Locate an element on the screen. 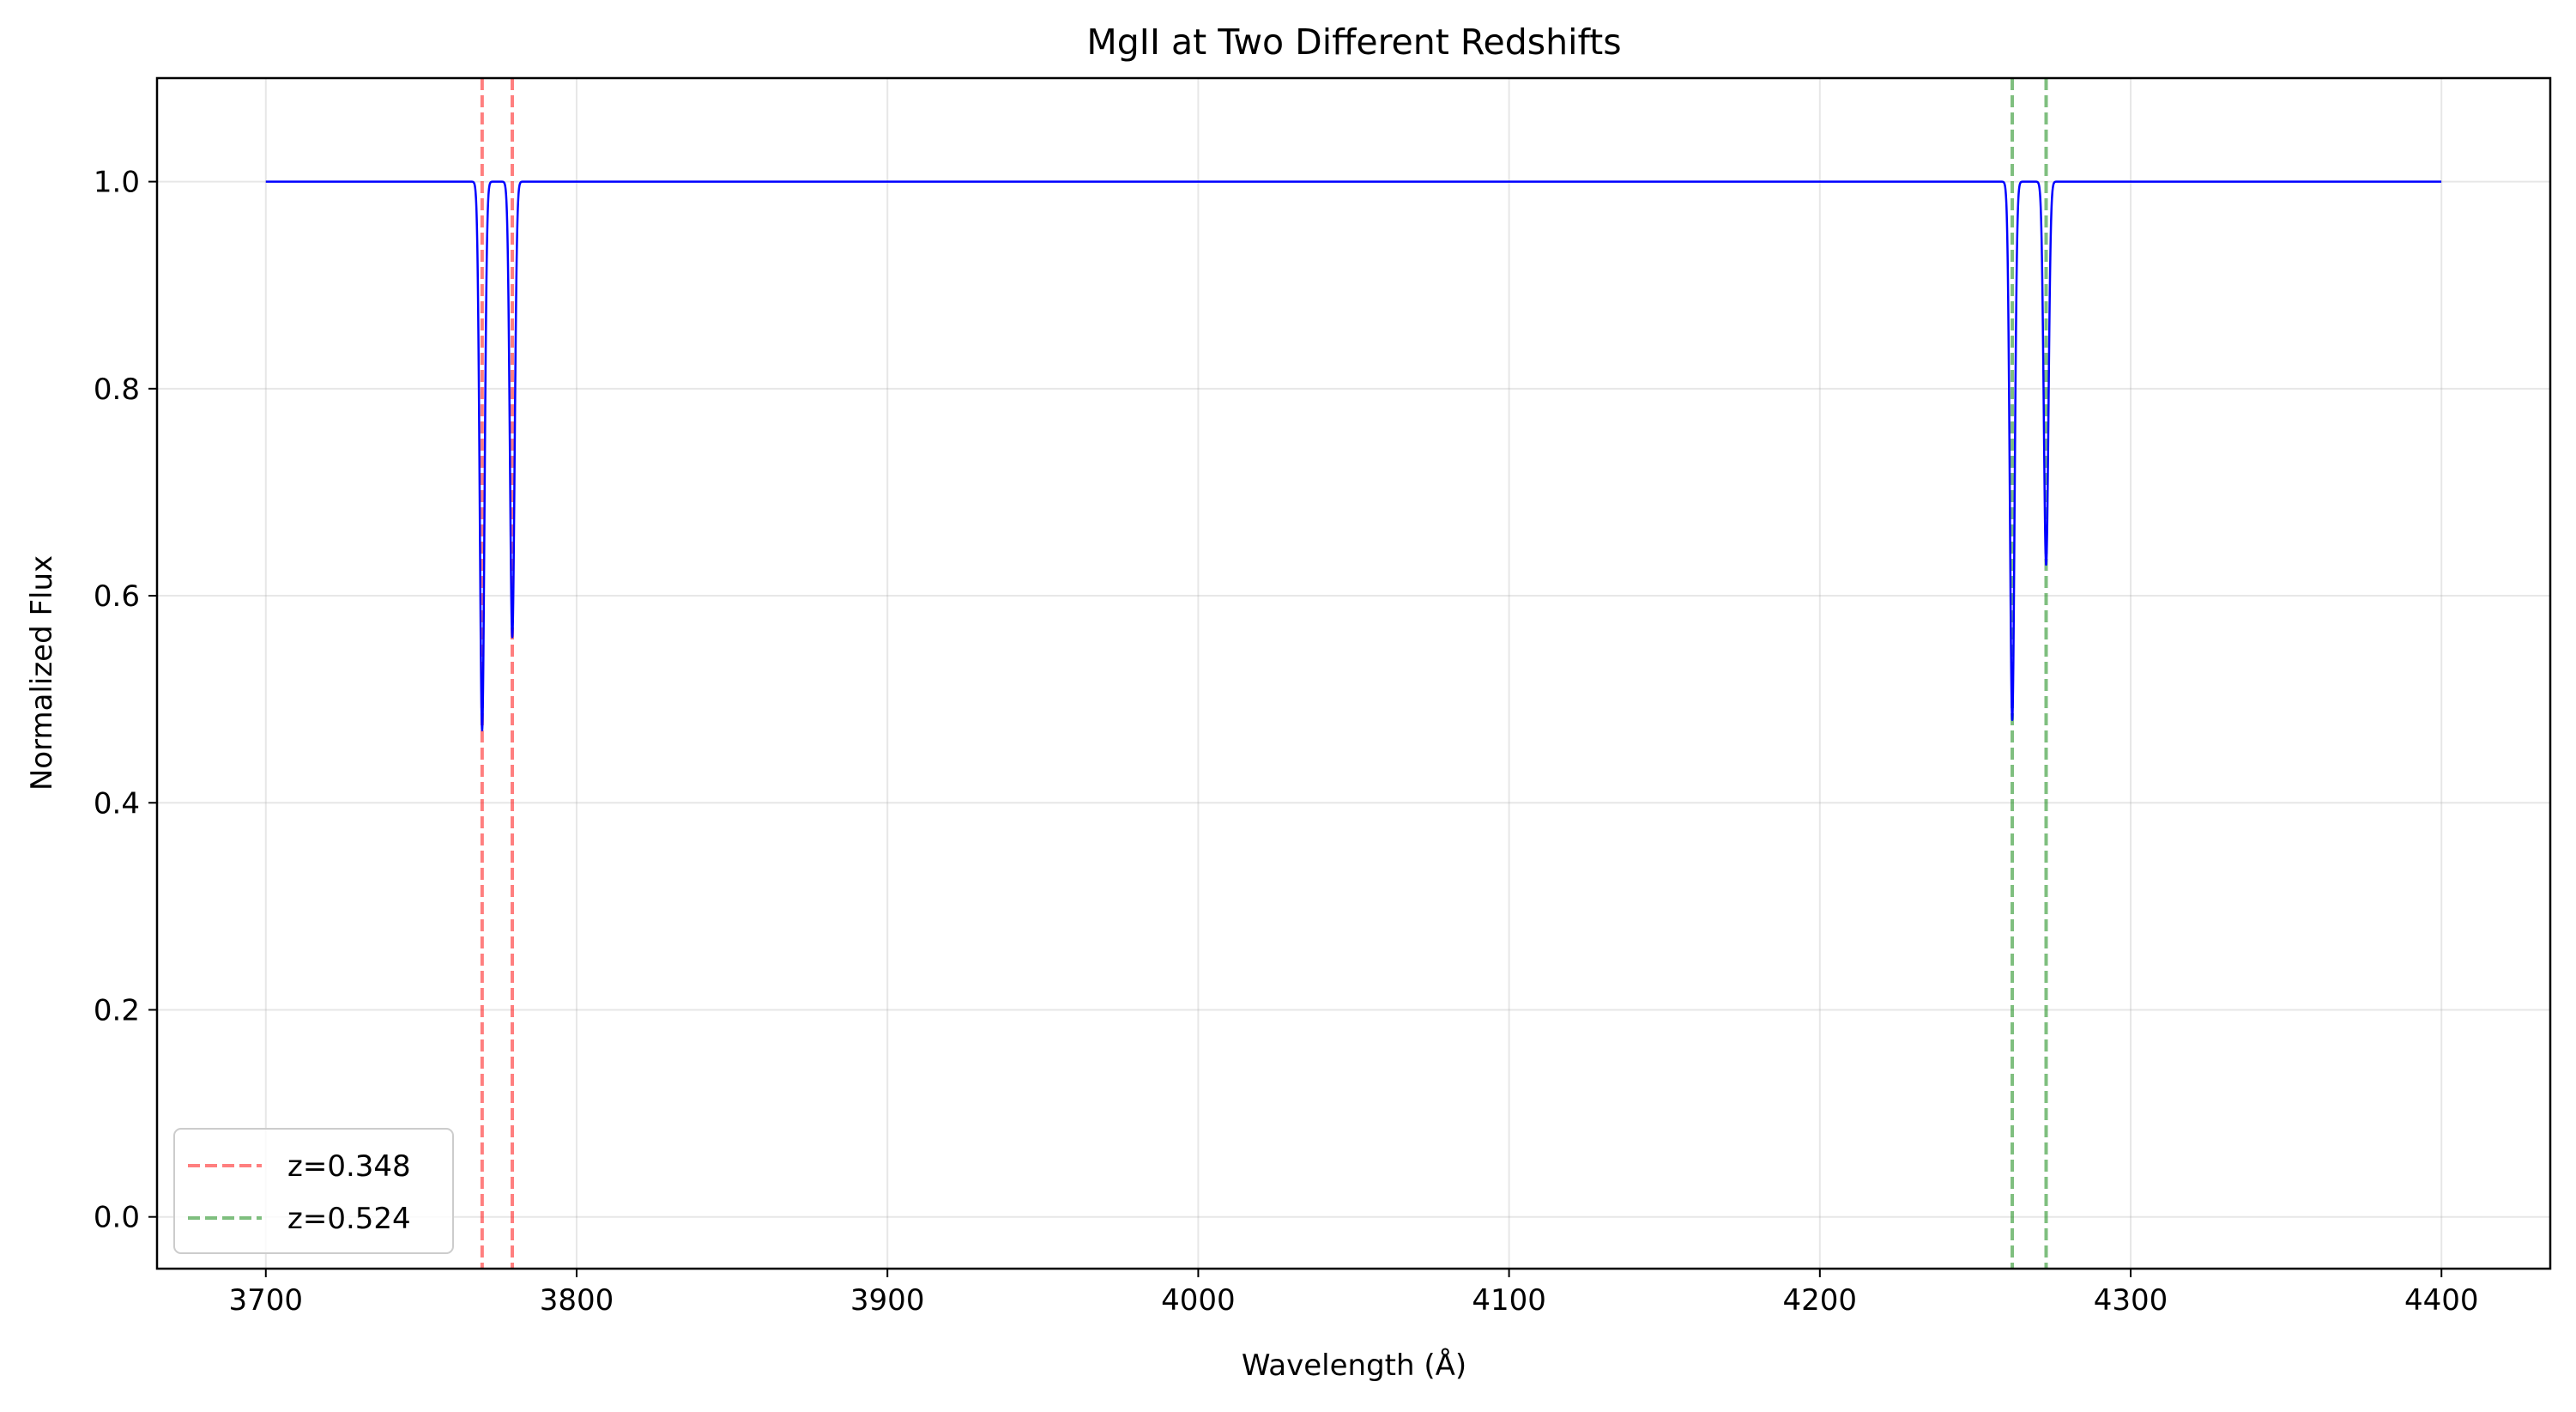  x-tick-label: 4200 is located at coordinates (1821, 1300).